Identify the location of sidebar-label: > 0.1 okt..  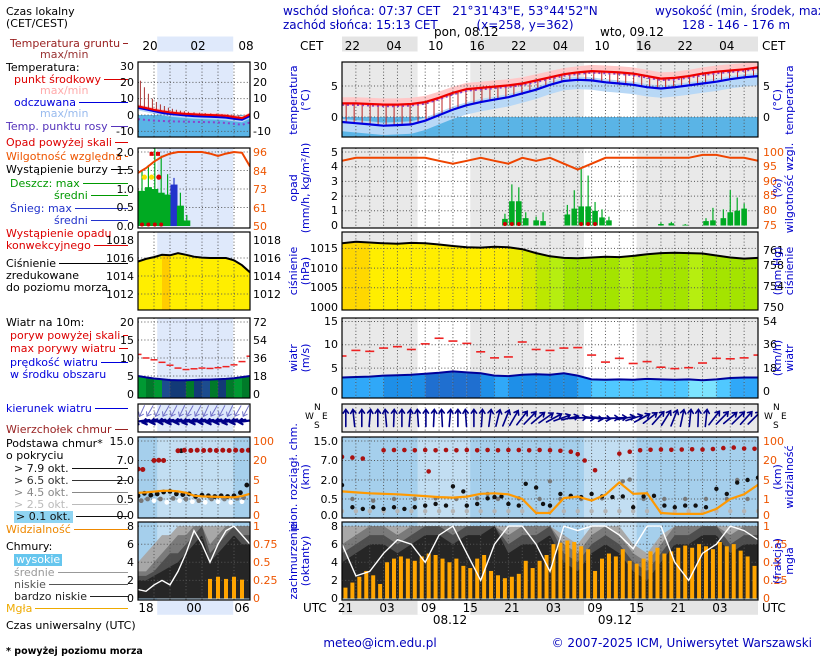
(43, 516).